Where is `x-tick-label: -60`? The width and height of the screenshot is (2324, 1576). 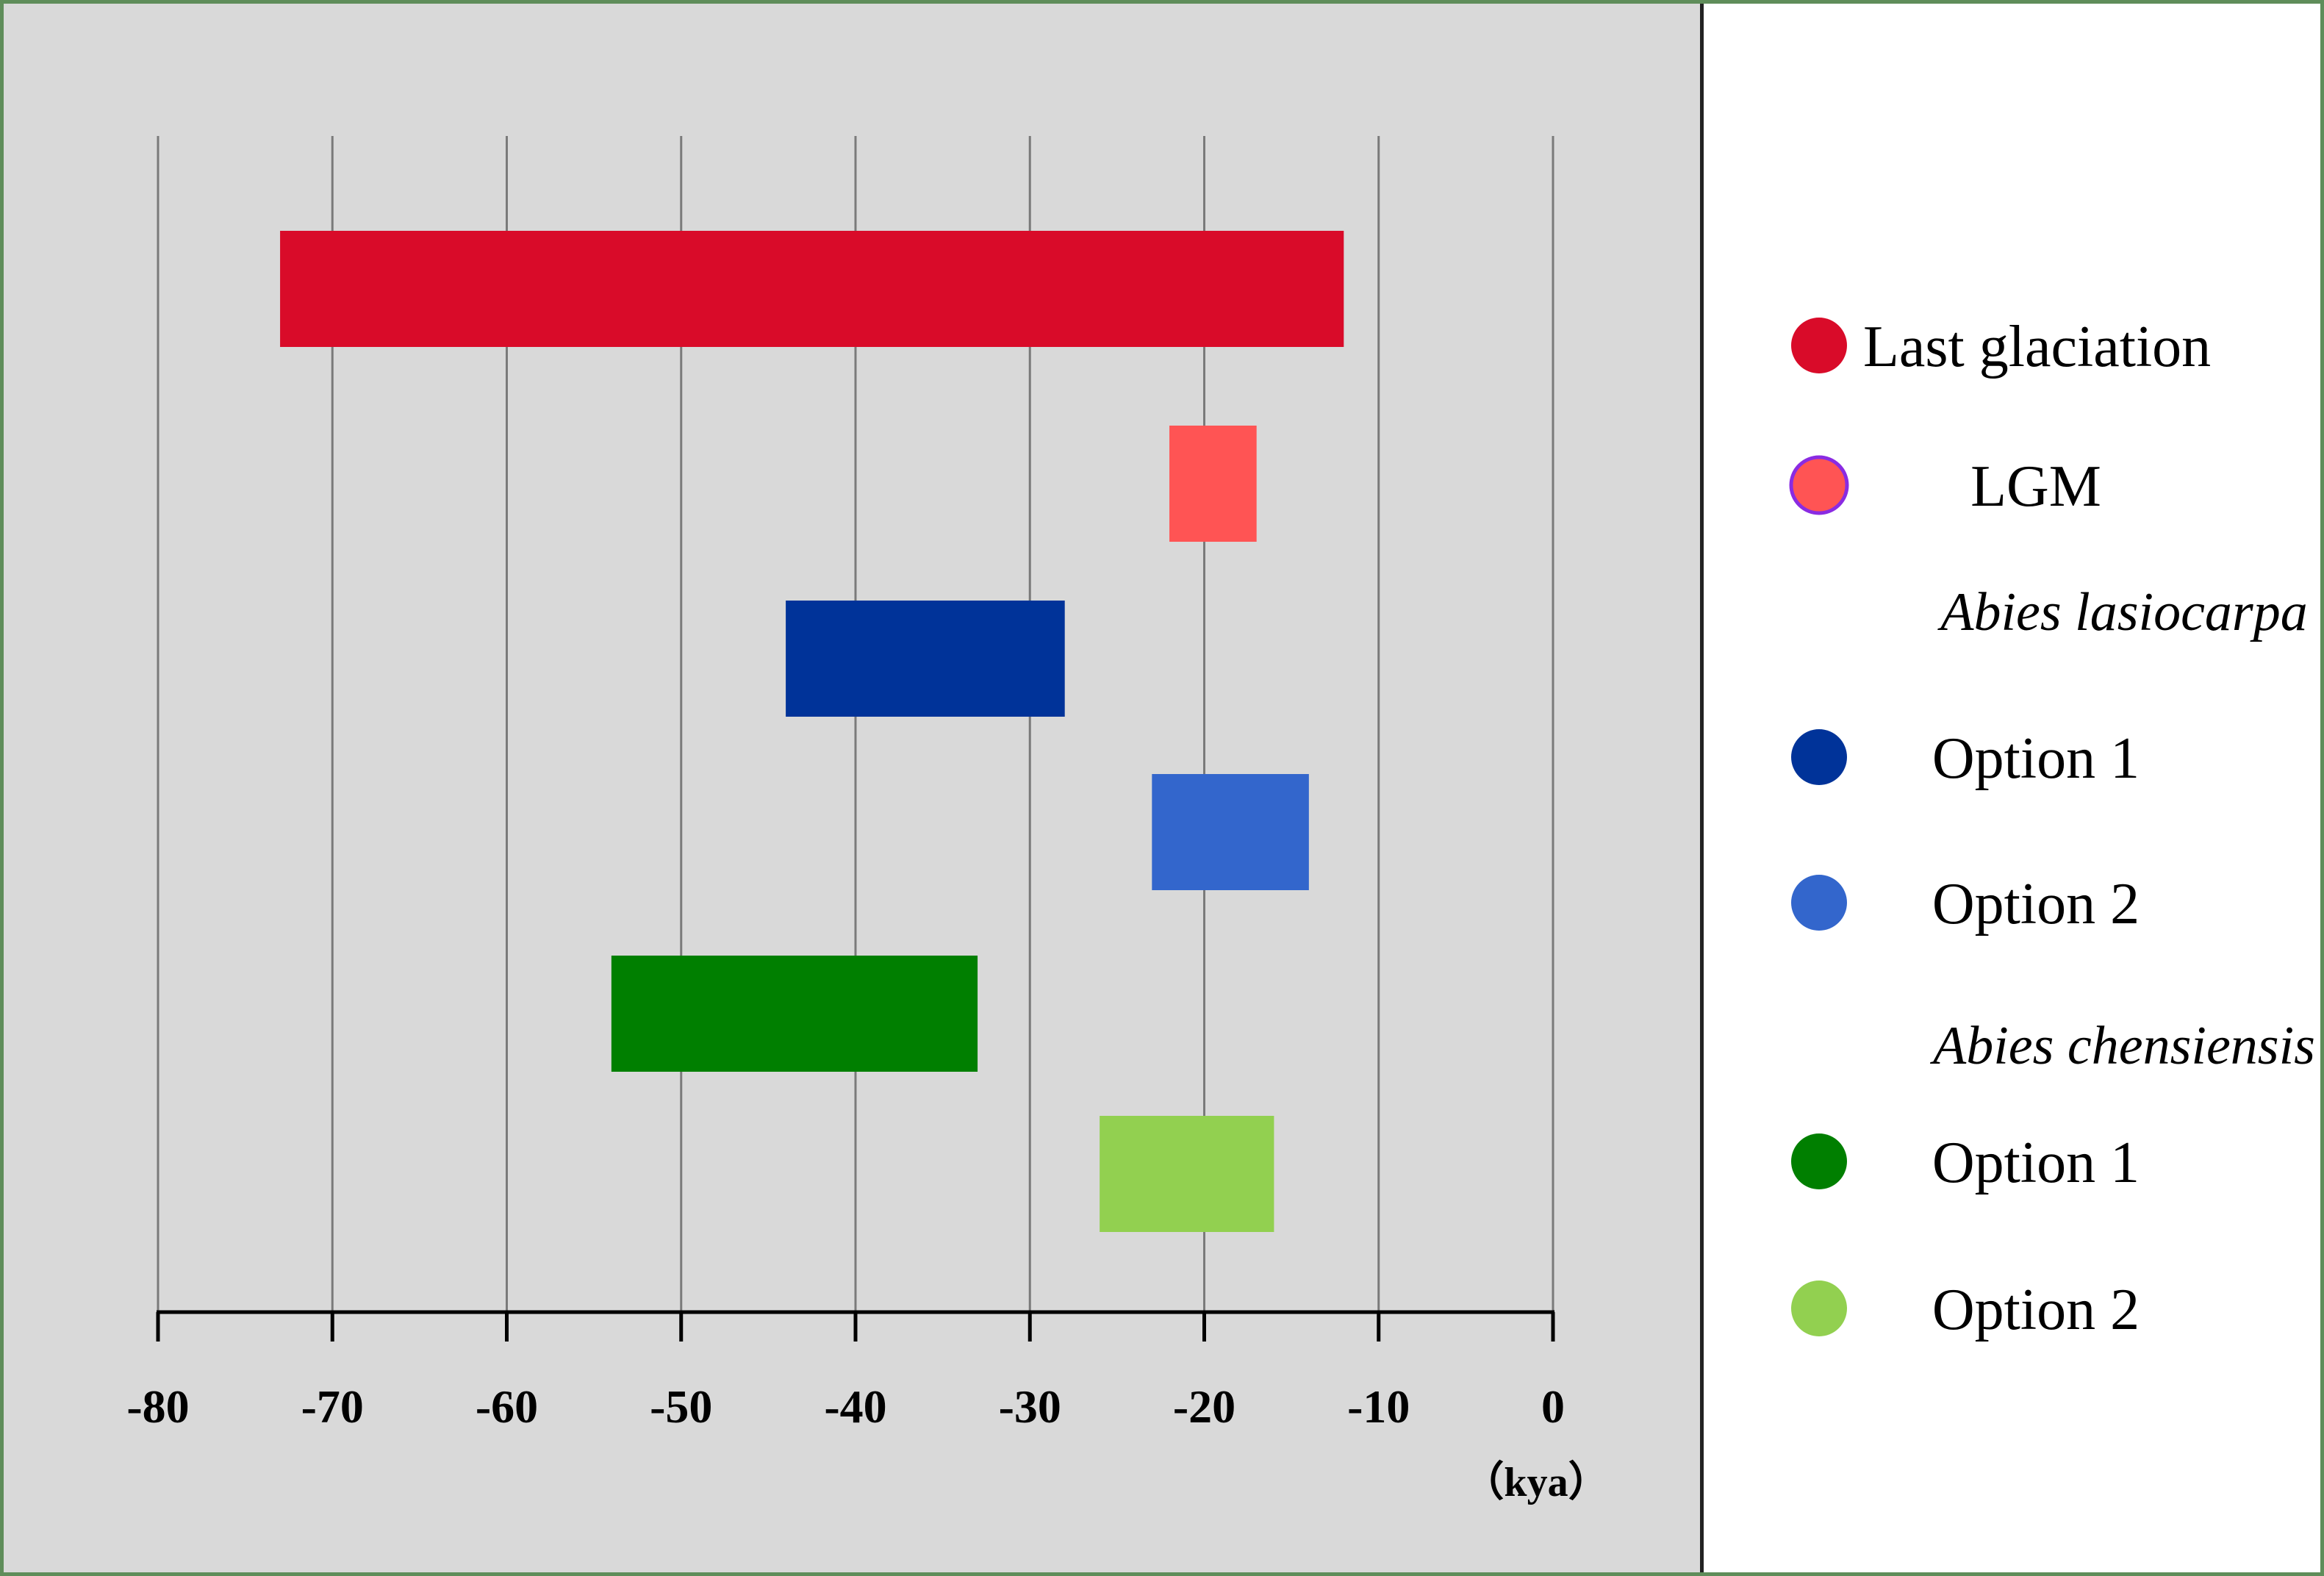 x-tick-label: -60 is located at coordinates (507, 1406).